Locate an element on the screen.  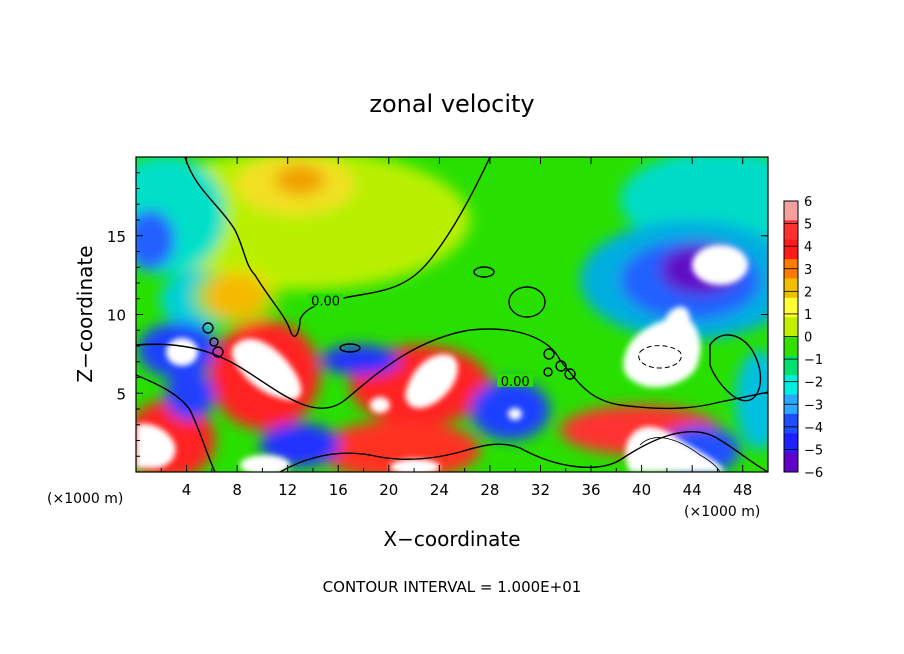
saturated-small-right is located at coordinates (515, 414).